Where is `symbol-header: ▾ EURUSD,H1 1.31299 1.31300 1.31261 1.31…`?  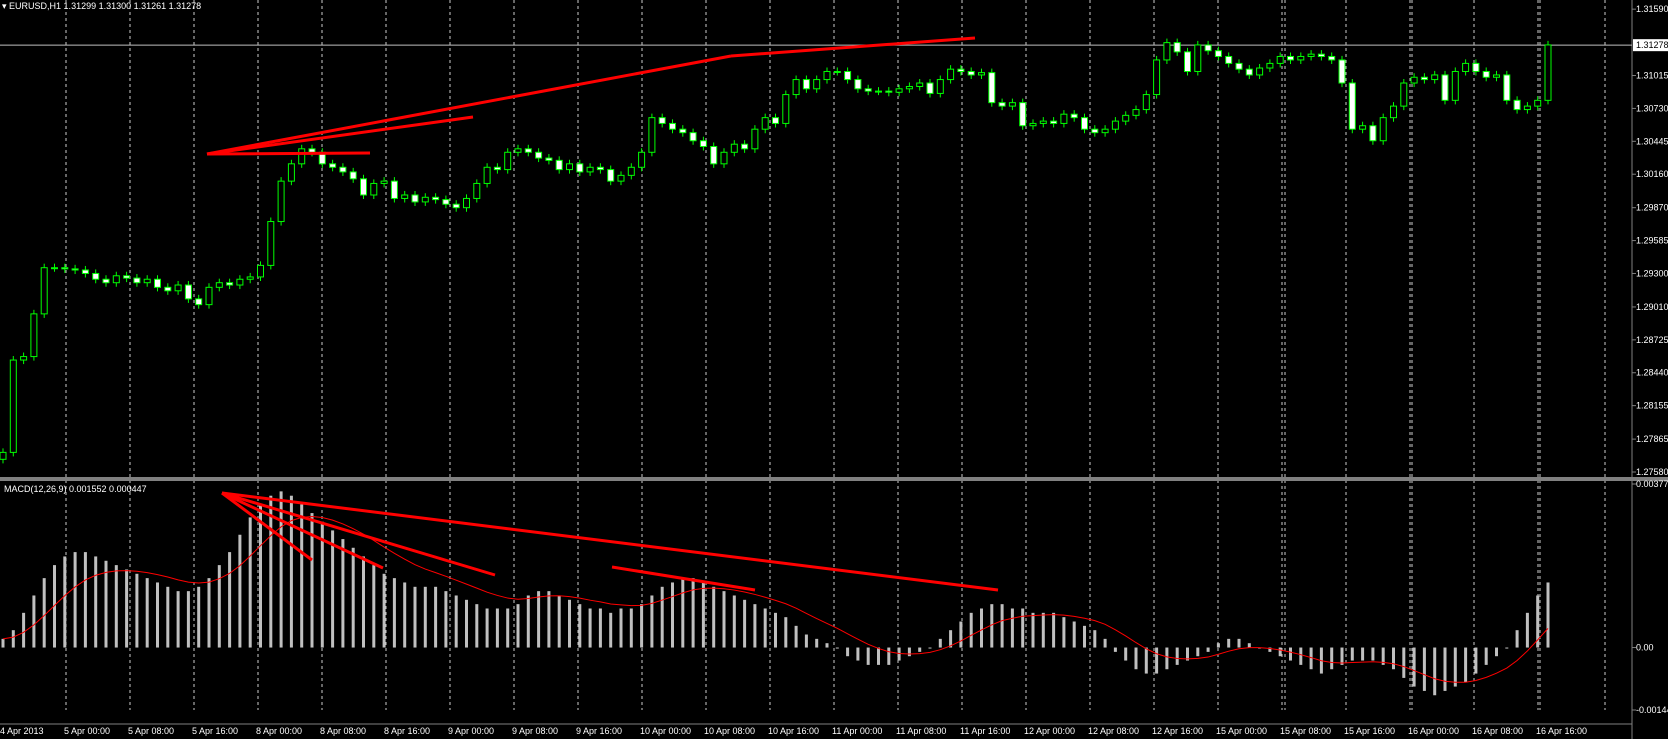
symbol-header: ▾ EURUSD,H1 1.31299 1.31300 1.31261 1.31… is located at coordinates (101, 6).